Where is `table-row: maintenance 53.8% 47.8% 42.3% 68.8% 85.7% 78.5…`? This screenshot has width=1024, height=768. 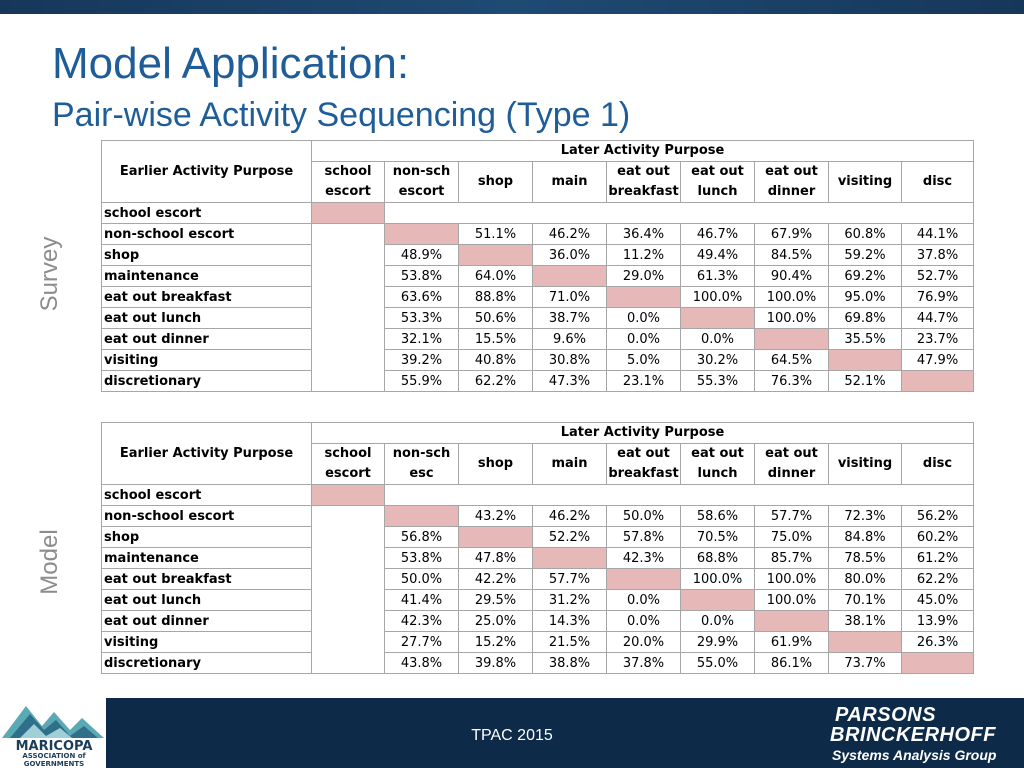
table-row: maintenance 53.8% 47.8% 42.3% 68.8% 85.7% 78.5… is located at coordinates (538, 558).